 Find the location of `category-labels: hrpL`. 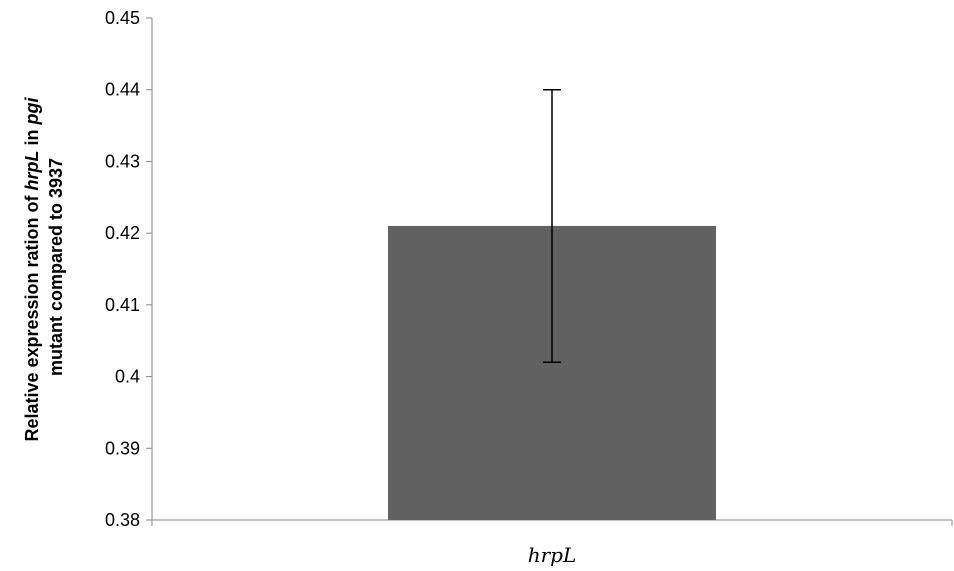

category-labels: hrpL is located at coordinates (552, 555).